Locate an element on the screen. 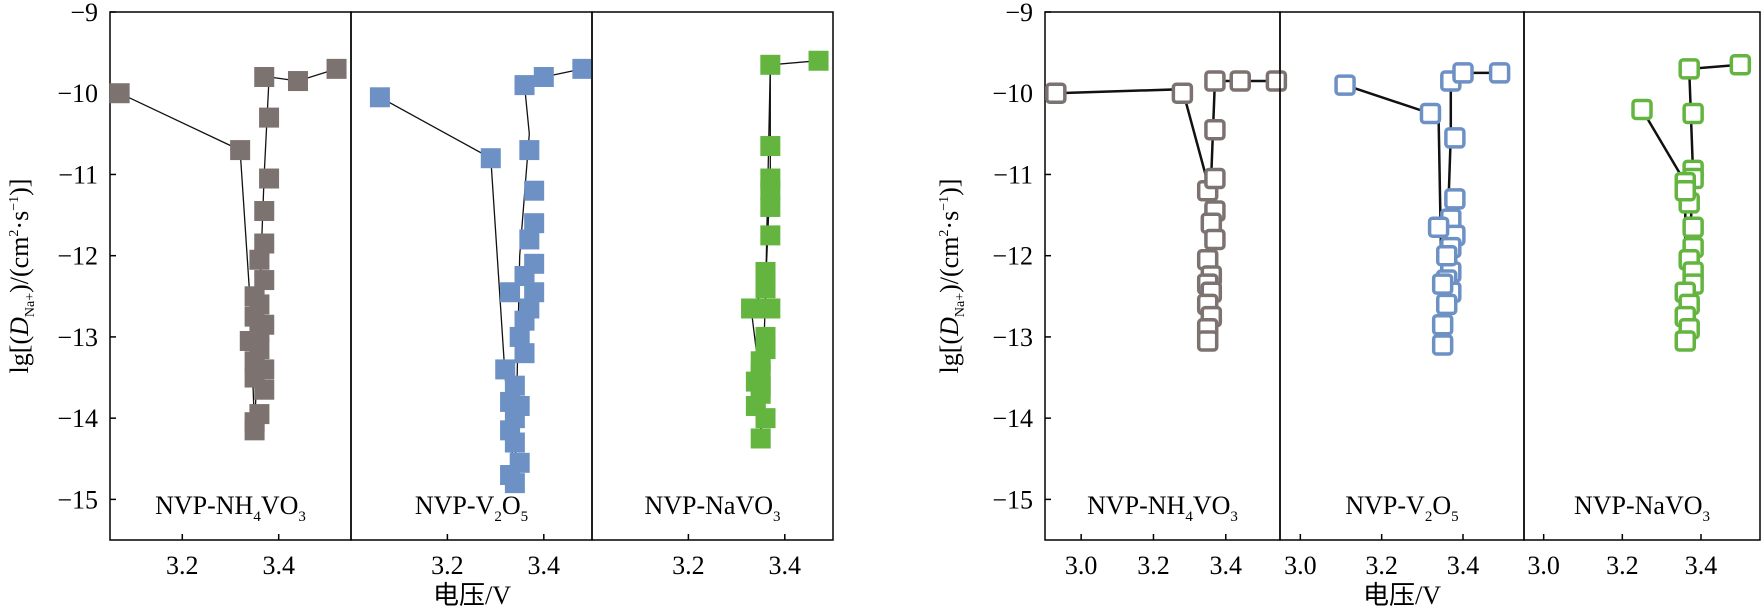 This screenshot has width=1762, height=614. panel-NVP-NH4VO3: 3.2 3.4 NVP-NH4VO3 is located at coordinates (230, 295).